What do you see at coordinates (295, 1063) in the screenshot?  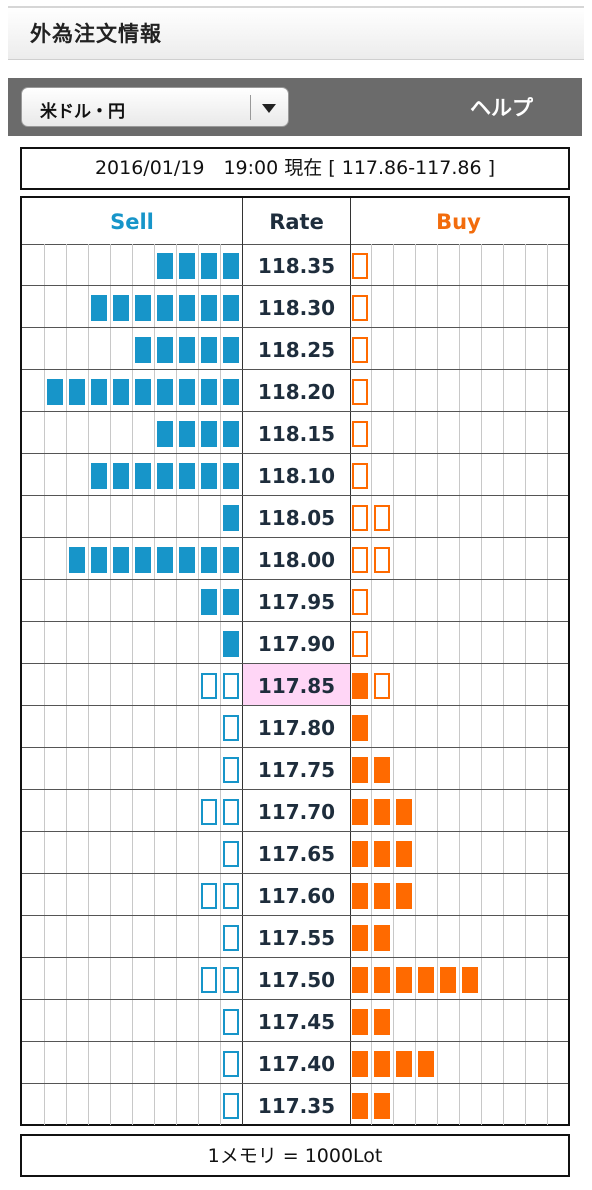 I see `table-row: 117.40` at bounding box center [295, 1063].